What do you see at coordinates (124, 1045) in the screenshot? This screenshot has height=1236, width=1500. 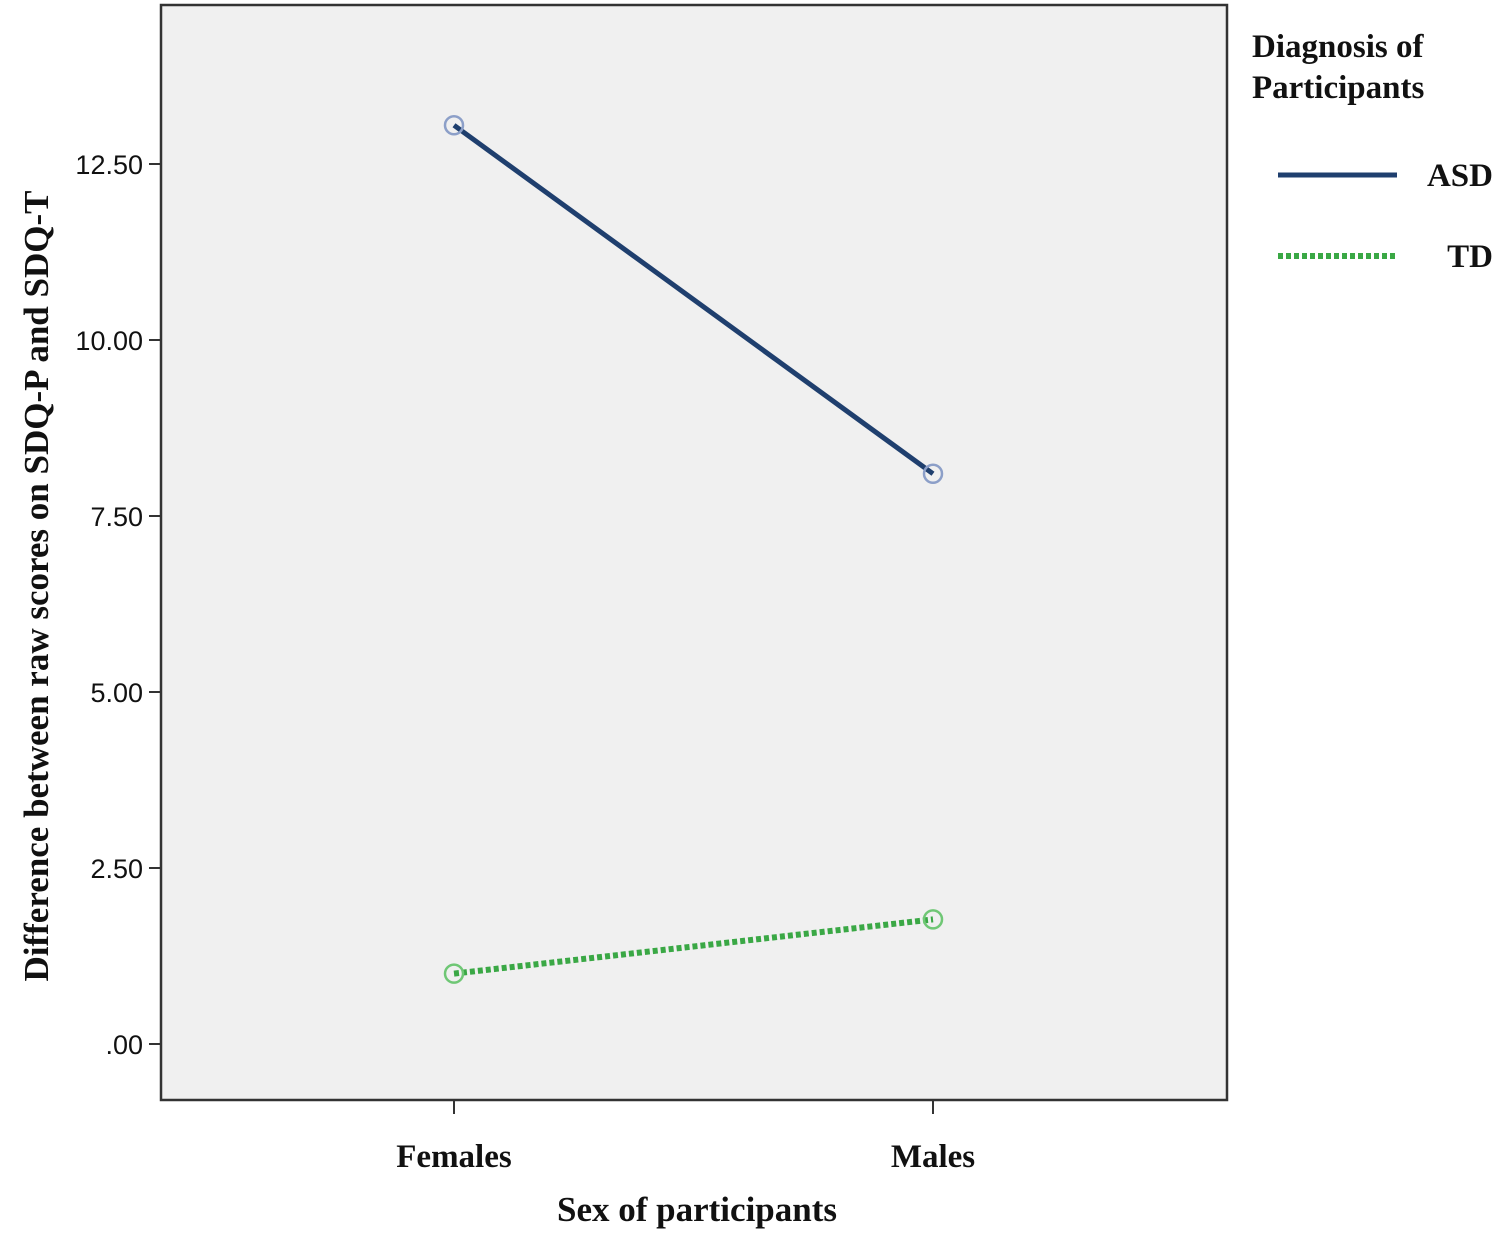 I see `y-tick-label: .00` at bounding box center [124, 1045].